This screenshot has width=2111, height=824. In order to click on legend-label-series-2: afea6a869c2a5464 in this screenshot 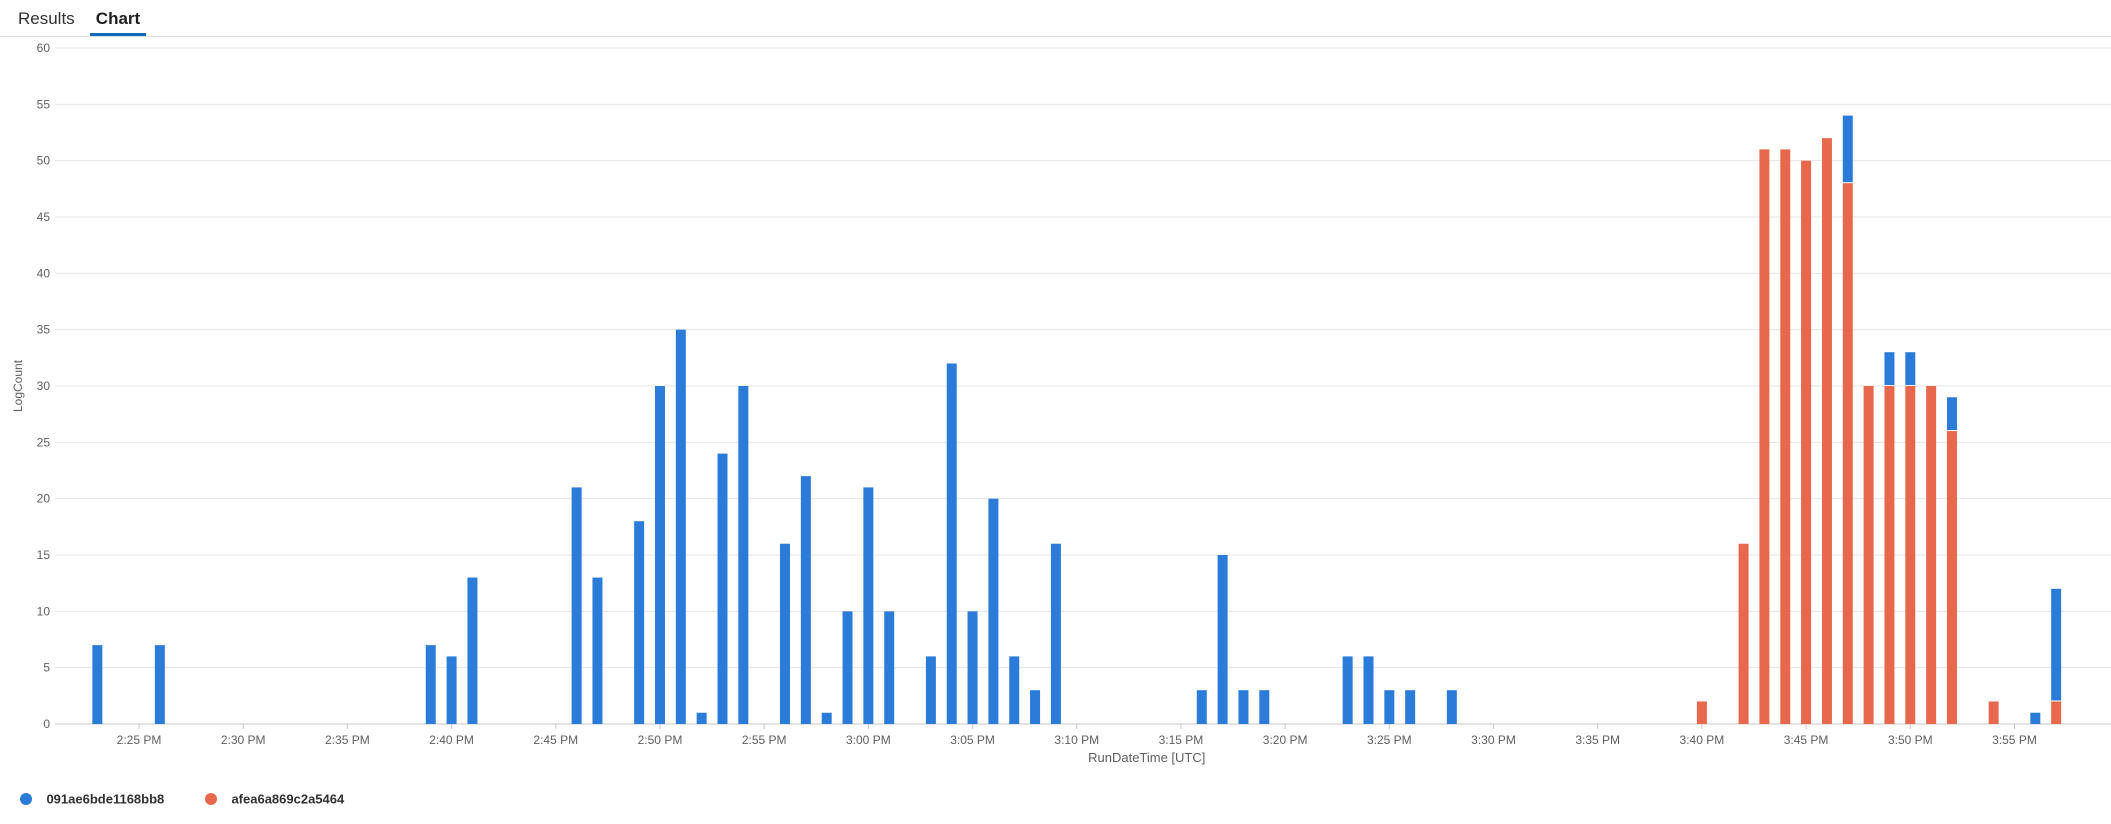, I will do `click(288, 799)`.